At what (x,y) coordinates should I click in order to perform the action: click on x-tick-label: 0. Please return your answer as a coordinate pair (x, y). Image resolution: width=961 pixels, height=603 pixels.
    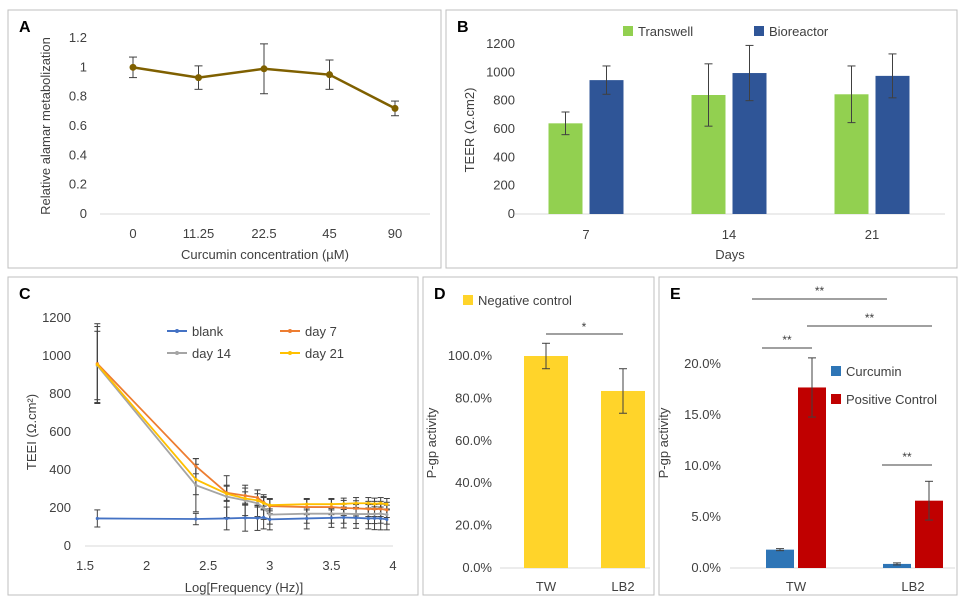
    Looking at the image, I should click on (132, 233).